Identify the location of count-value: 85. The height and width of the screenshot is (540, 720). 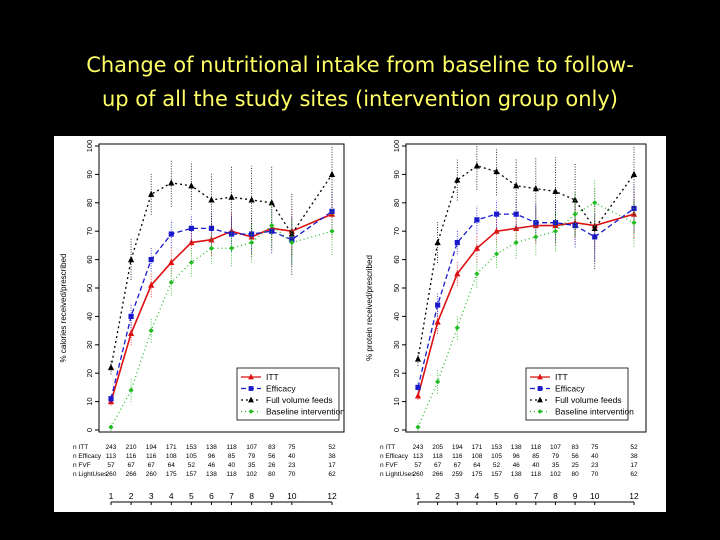
(232, 456).